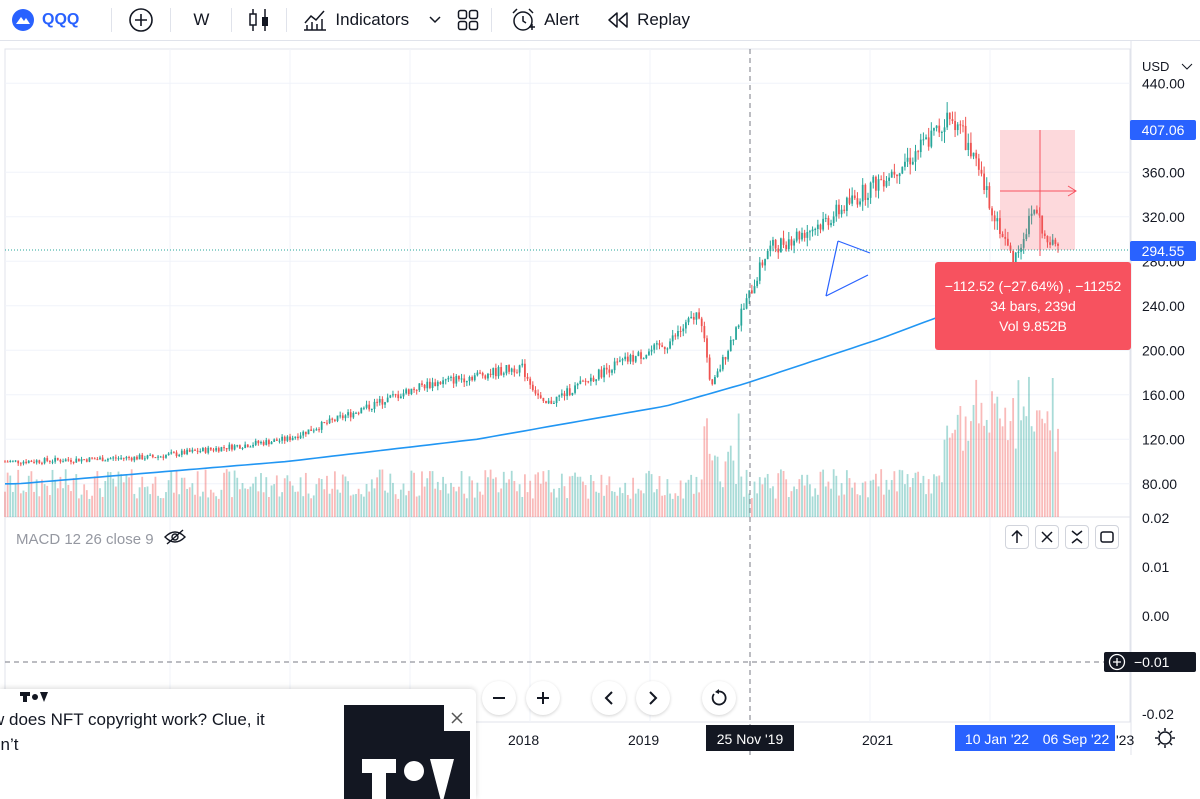 The image size is (1200, 799). Describe the element at coordinates (141, 20) in the screenshot. I see `compare-button` at that location.